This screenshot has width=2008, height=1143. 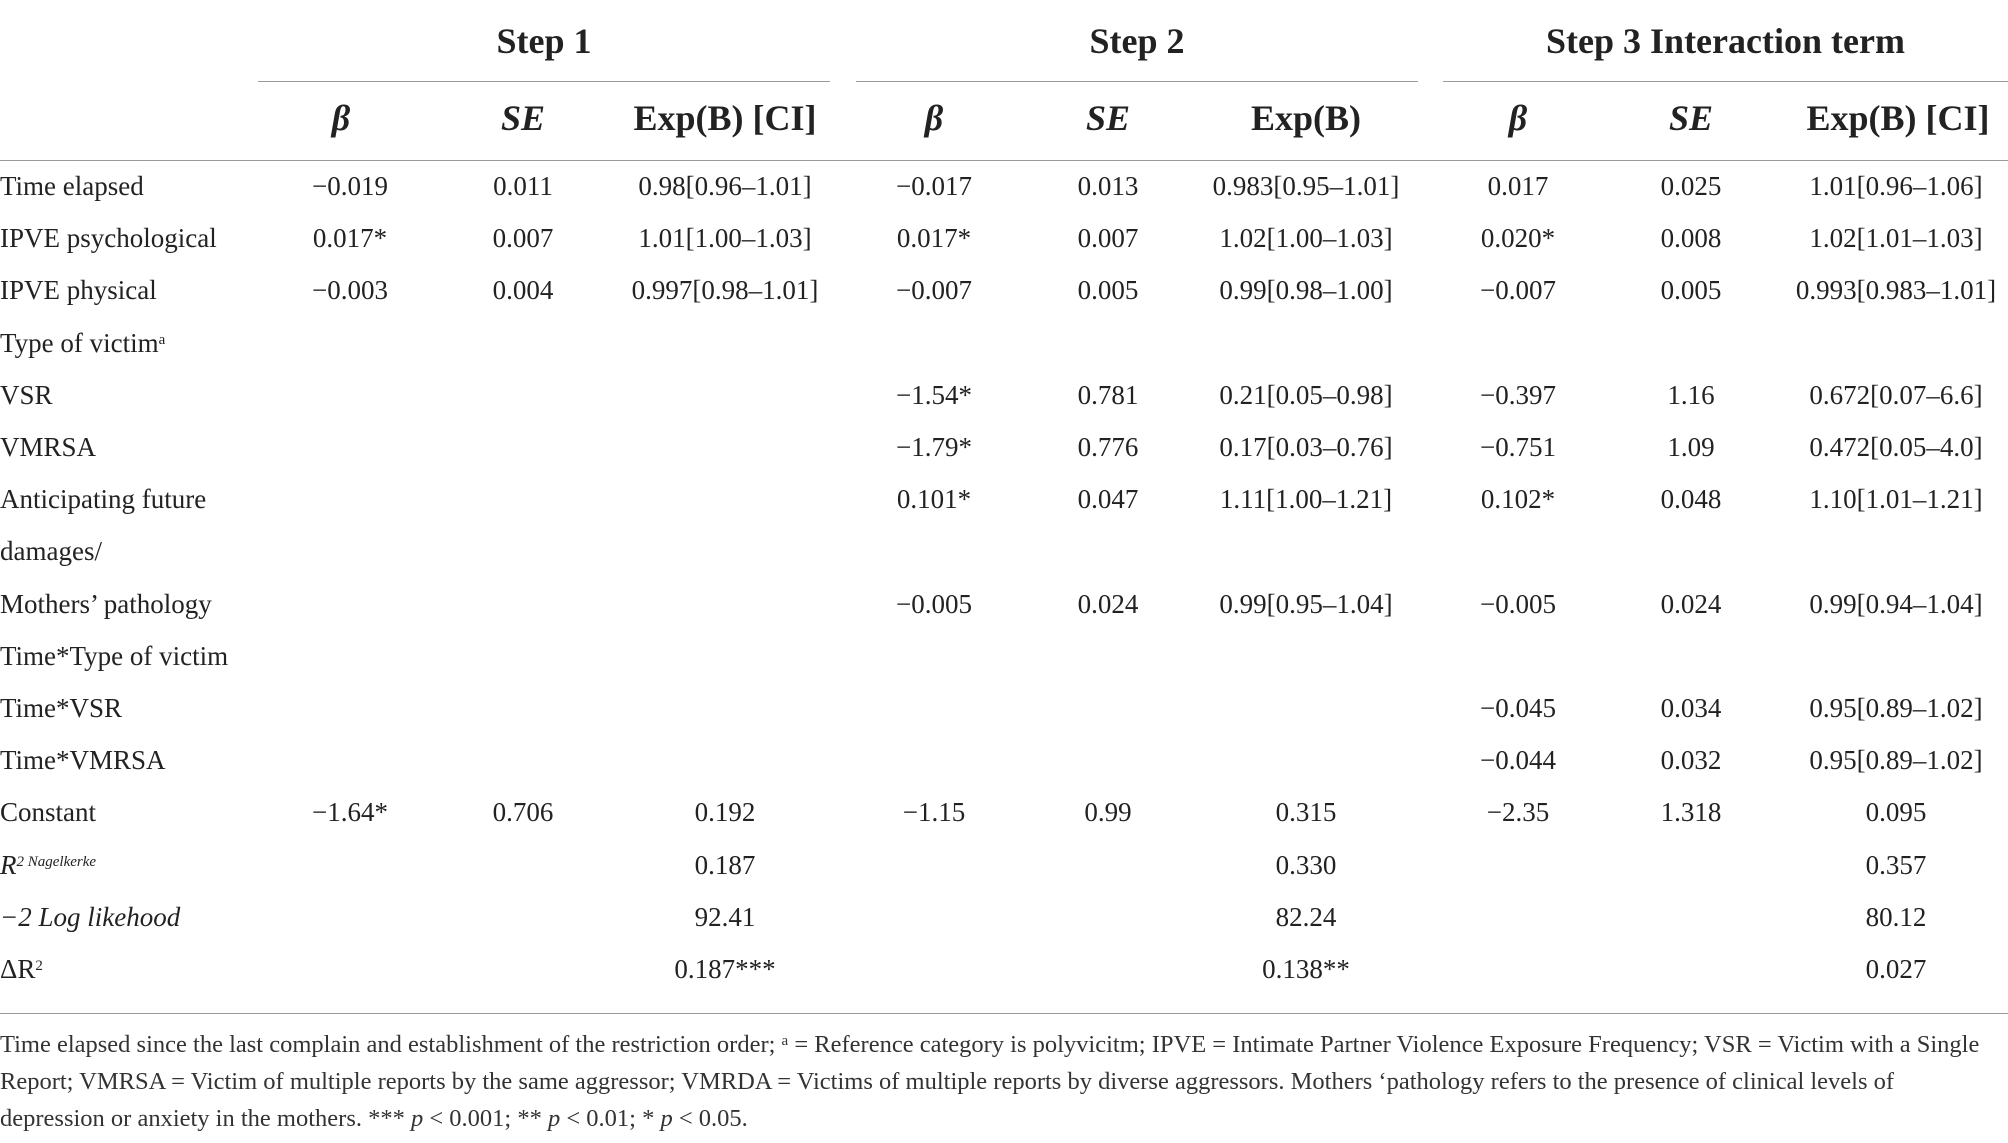 What do you see at coordinates (1108, 394) in the screenshot?
I see `step2-se-cell: 0.781` at bounding box center [1108, 394].